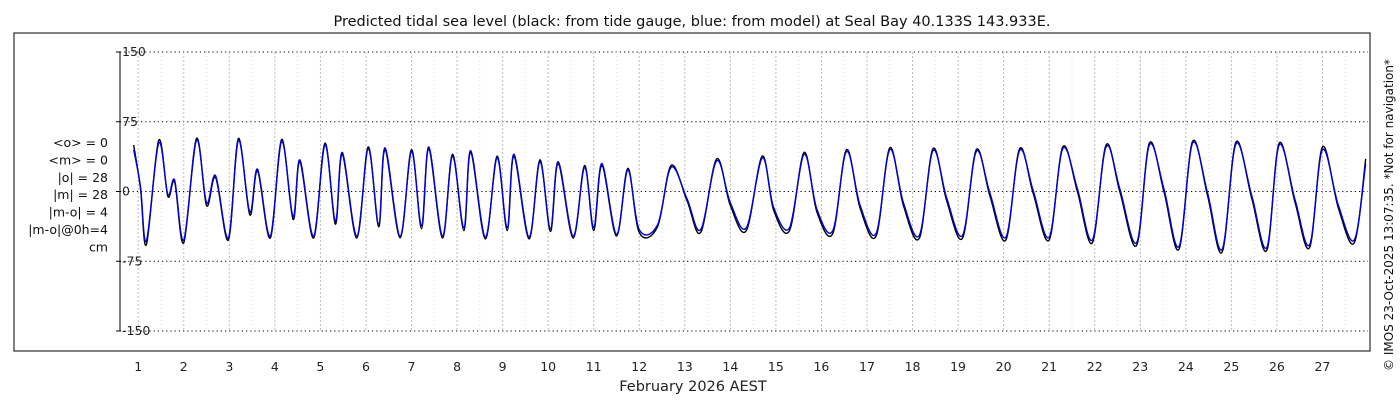  Describe the element at coordinates (776, 366) in the screenshot. I see `x-tick-label: 15` at that location.